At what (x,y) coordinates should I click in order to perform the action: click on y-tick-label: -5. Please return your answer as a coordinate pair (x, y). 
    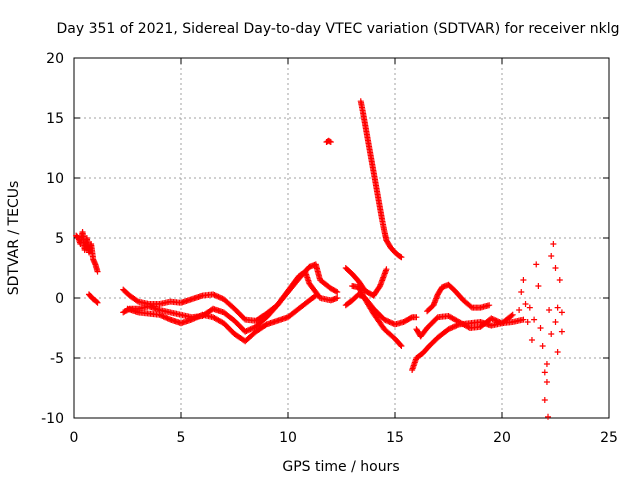
    Looking at the image, I should click on (57, 359).